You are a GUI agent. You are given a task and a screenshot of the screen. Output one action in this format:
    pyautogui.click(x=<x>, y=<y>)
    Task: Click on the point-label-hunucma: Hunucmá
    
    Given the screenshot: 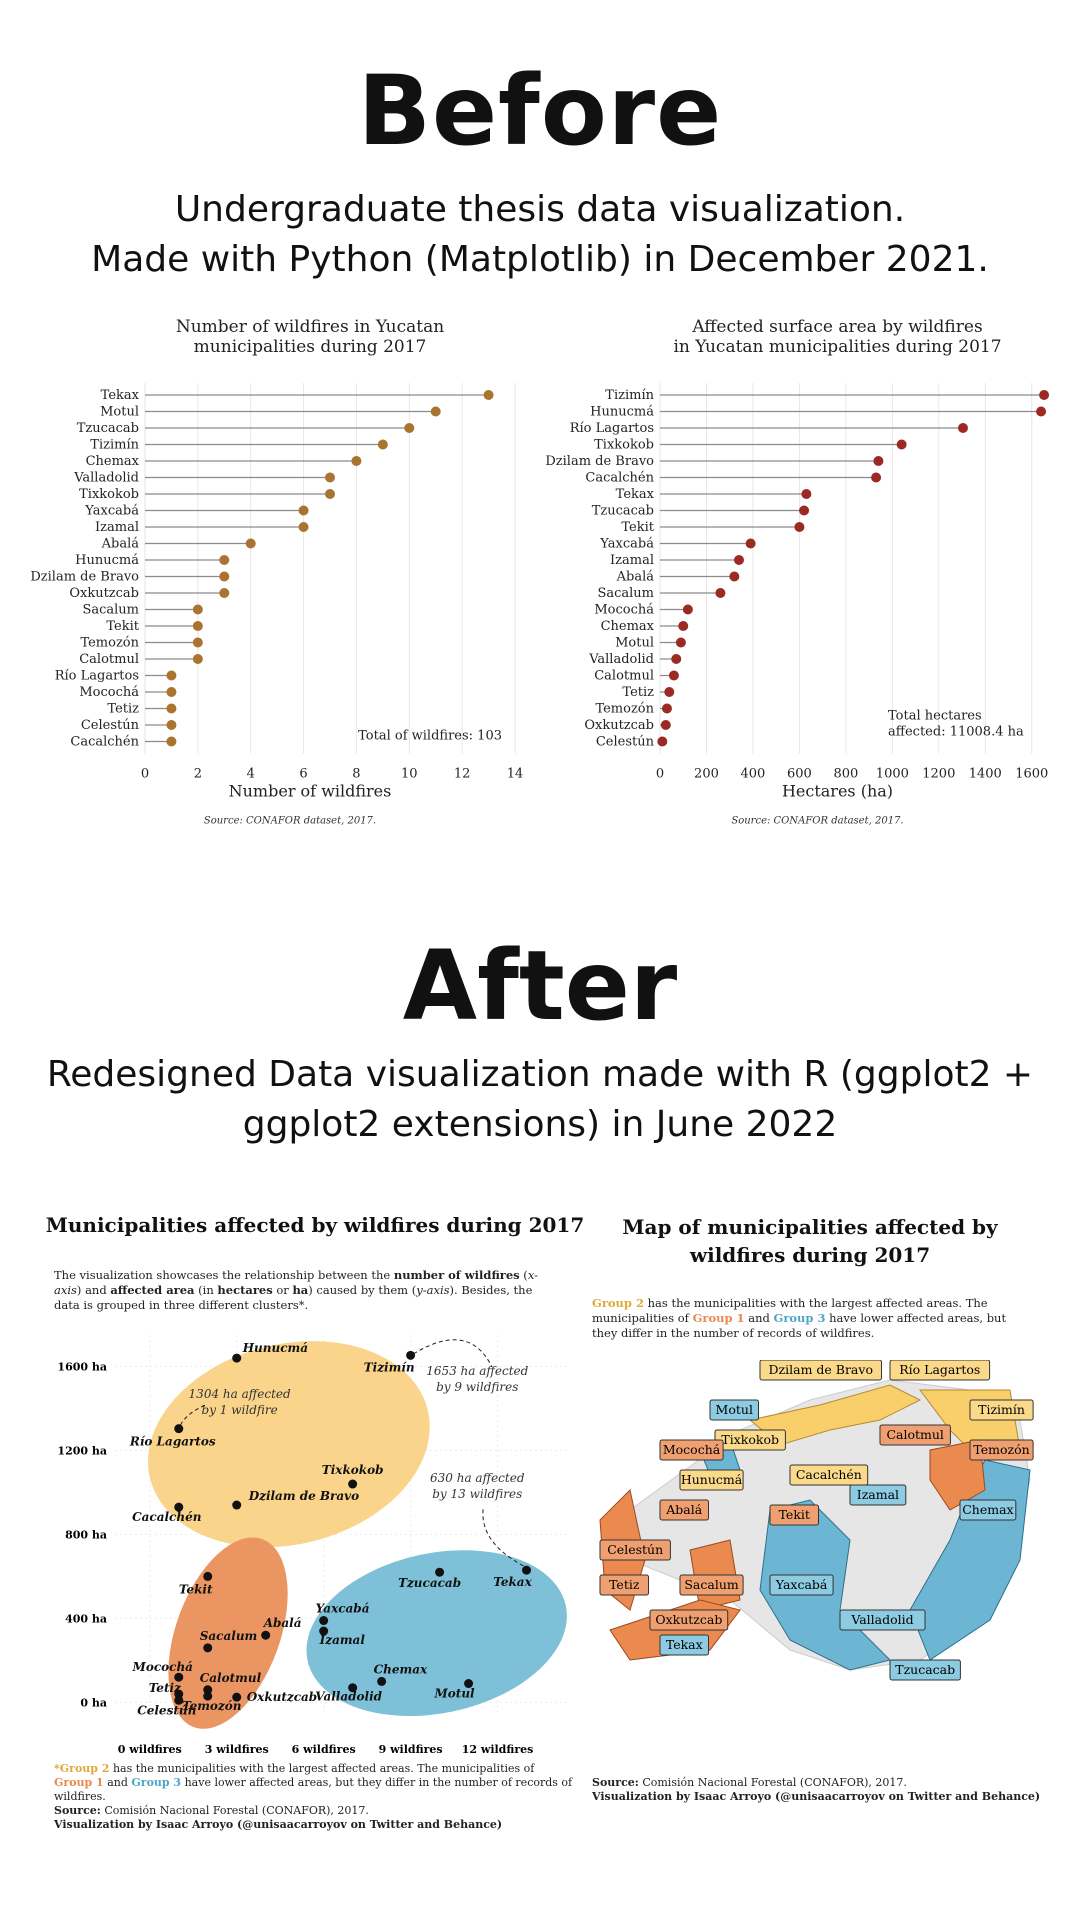 What is the action you would take?
    pyautogui.click(x=275, y=1348)
    